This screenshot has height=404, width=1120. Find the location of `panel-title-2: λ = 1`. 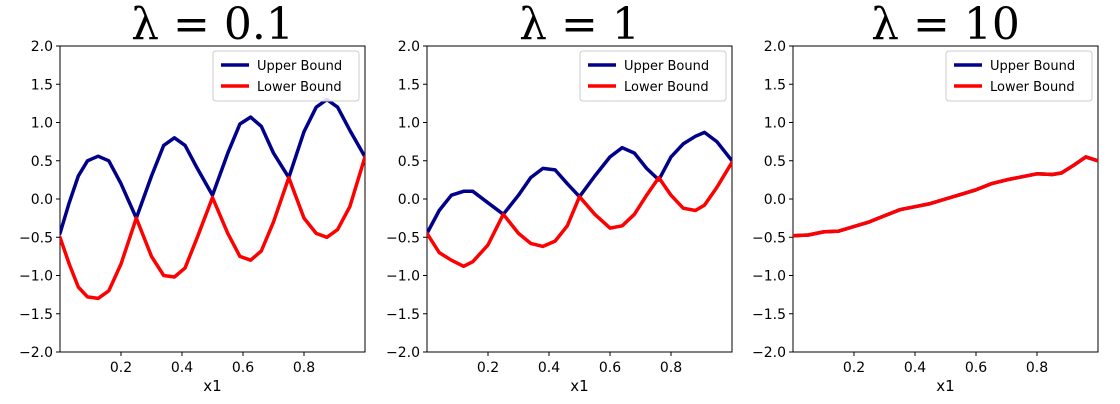

panel-title-2: λ = 1 is located at coordinates (579, 25).